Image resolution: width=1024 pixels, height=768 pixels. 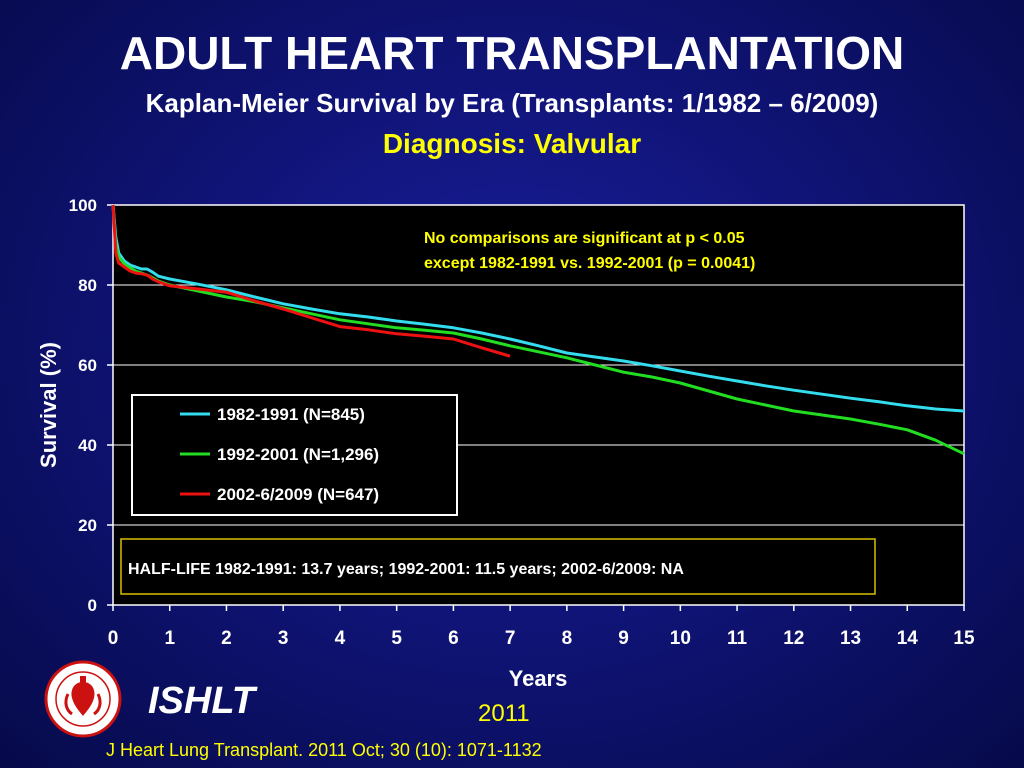 I want to click on y-tick-label: 100, so click(x=83, y=205).